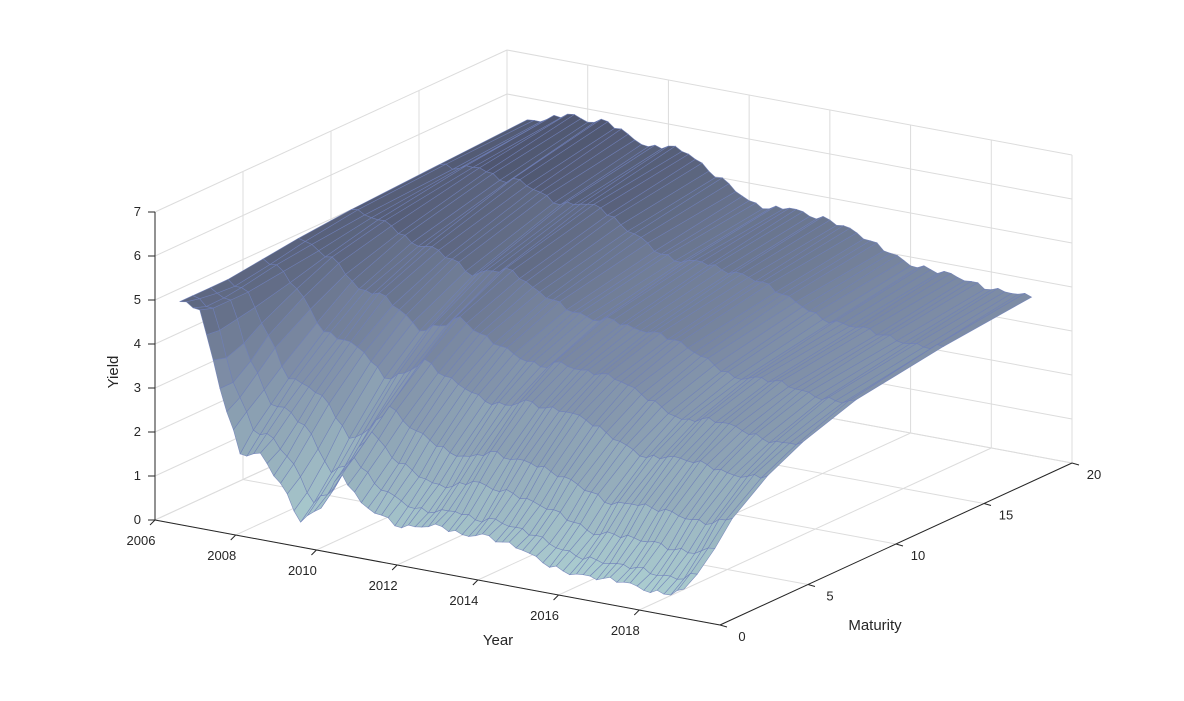 The image size is (1184, 701). Describe the element at coordinates (437, 572) in the screenshot. I see `x-axis-line` at that location.